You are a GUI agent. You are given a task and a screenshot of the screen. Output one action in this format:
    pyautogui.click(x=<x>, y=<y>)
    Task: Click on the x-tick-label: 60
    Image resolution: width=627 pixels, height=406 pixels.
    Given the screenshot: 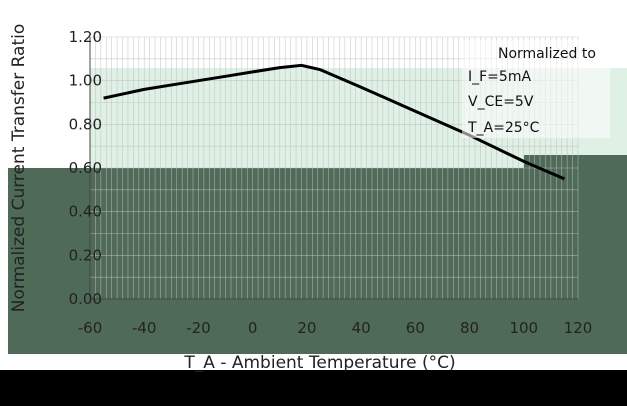 What is the action you would take?
    pyautogui.click(x=415, y=328)
    